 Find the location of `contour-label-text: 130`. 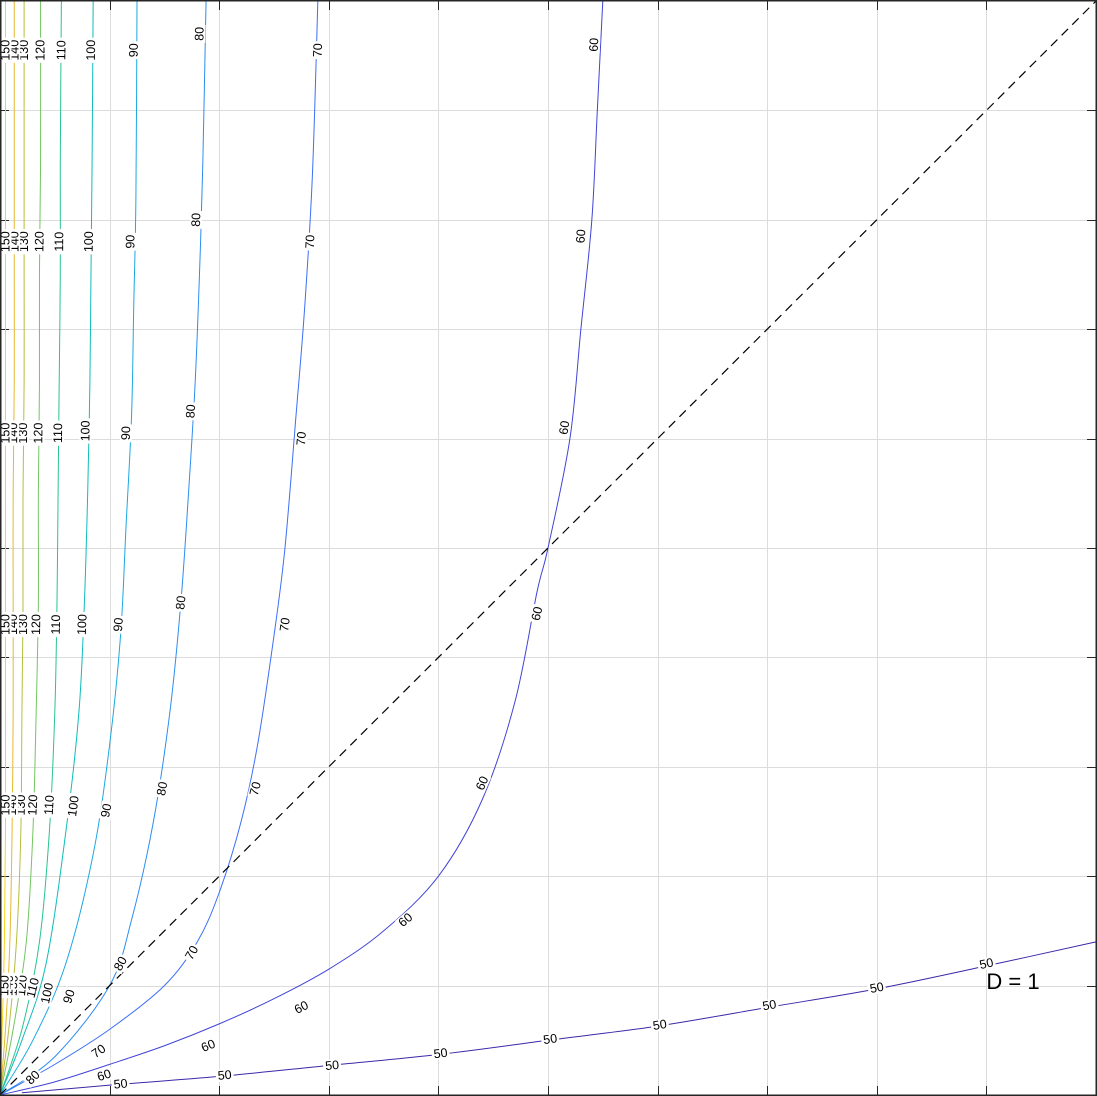

contour-label-text: 130 is located at coordinates (23, 624).